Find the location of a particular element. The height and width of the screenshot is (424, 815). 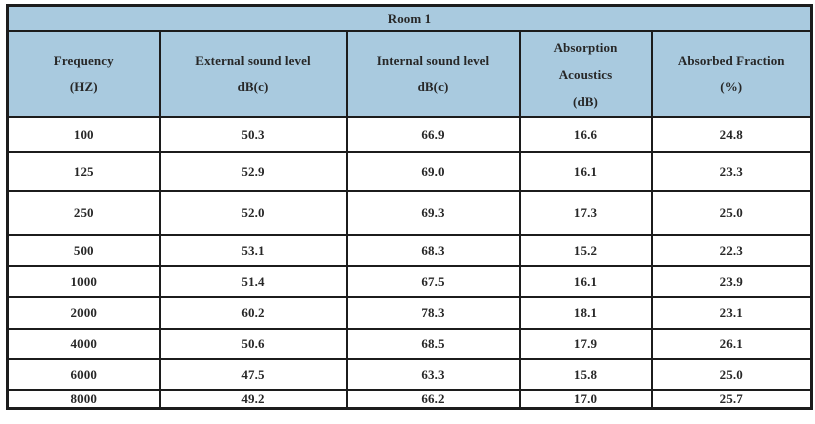

absorbed-fraction-cell: 25.7 is located at coordinates (731, 399).